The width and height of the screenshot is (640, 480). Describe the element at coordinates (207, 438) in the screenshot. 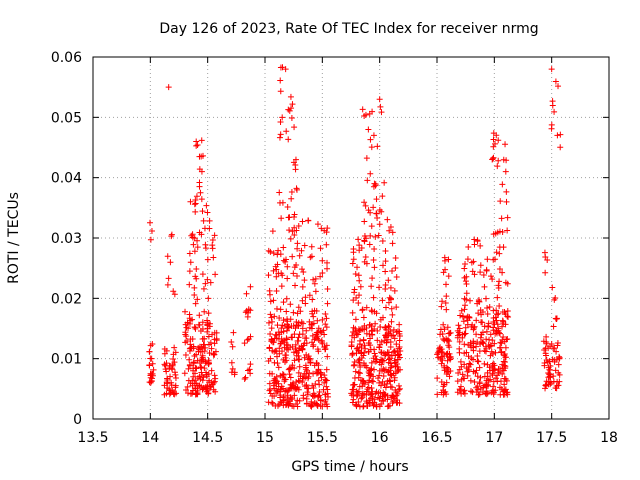

I see `x-tick-label: 14.5` at that location.